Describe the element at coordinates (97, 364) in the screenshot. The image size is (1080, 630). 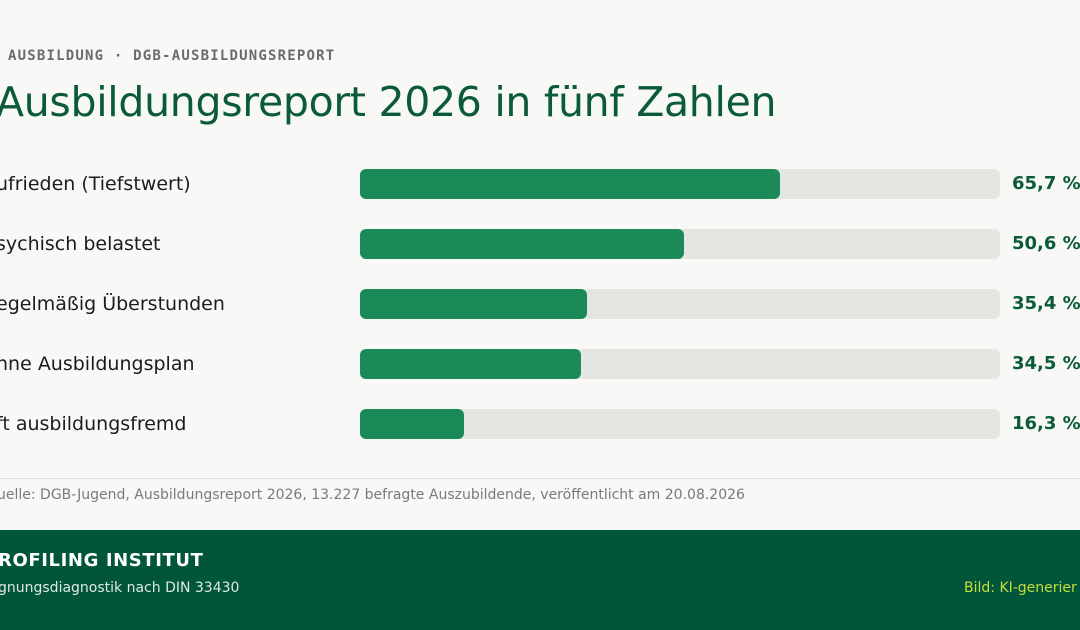
I see `bar-label: hne Ausbildungsplan` at that location.